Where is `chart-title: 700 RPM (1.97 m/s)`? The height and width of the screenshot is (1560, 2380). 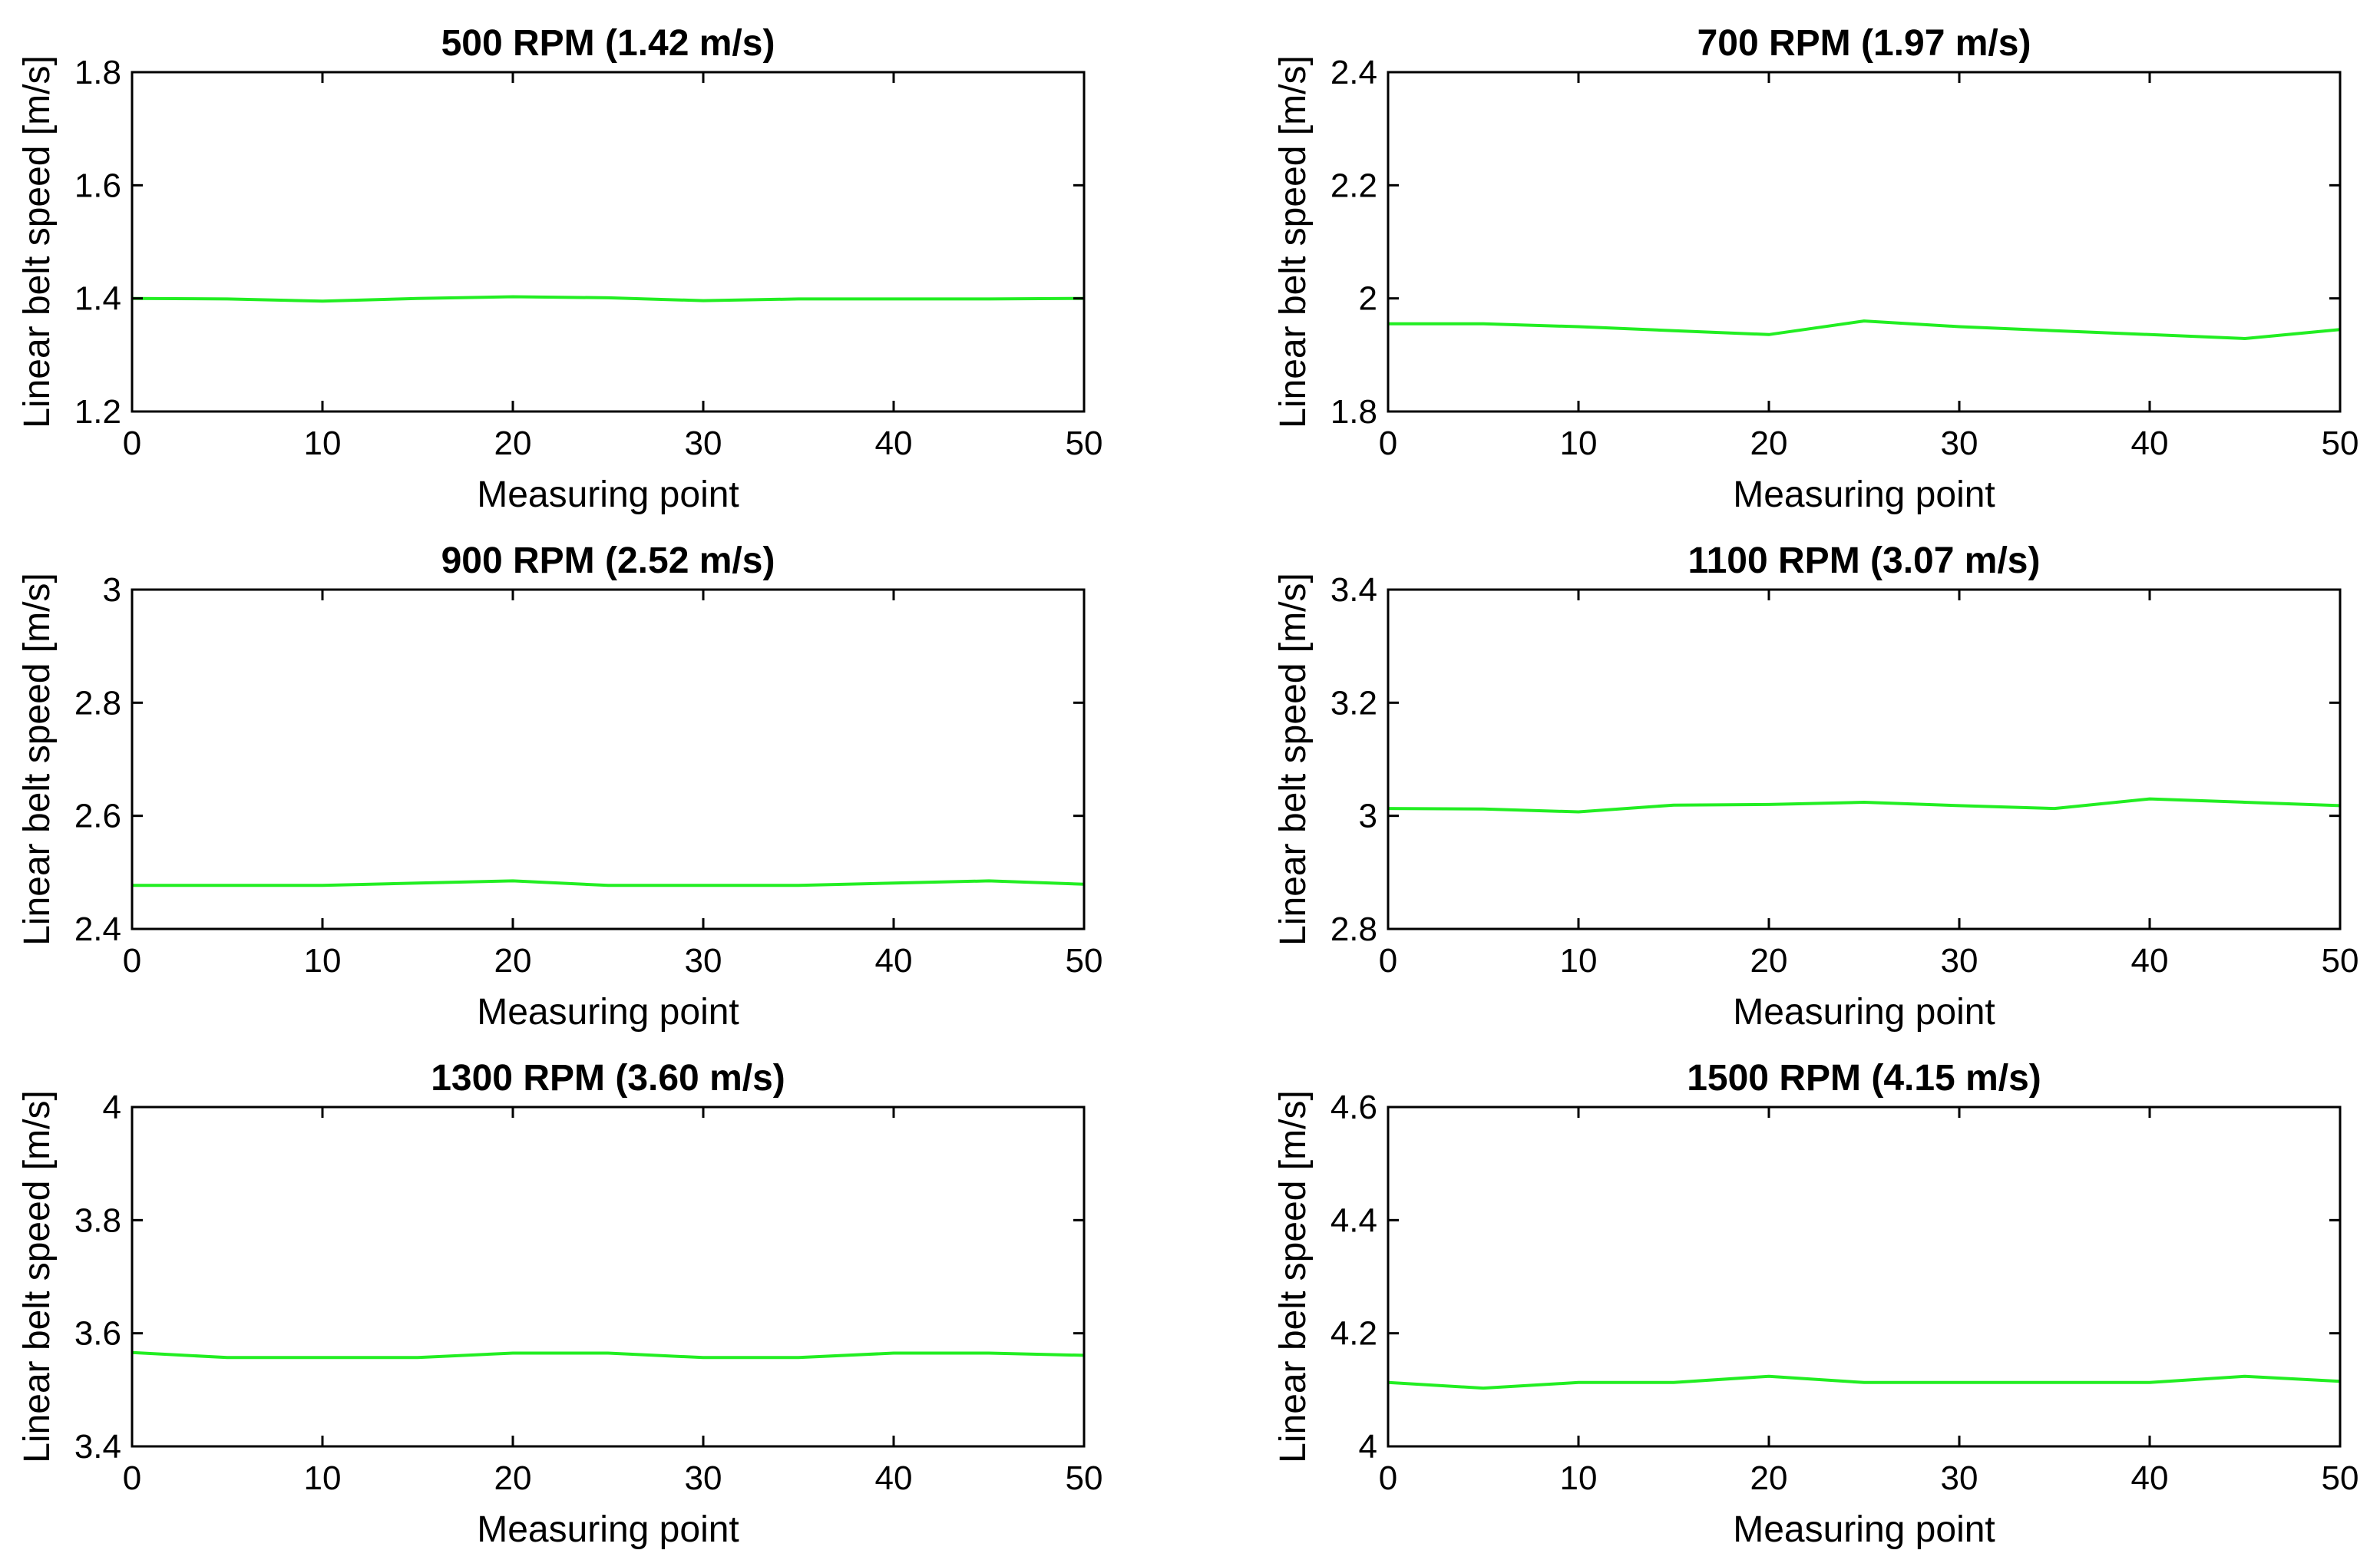 chart-title: 700 RPM (1.97 m/s) is located at coordinates (1864, 43).